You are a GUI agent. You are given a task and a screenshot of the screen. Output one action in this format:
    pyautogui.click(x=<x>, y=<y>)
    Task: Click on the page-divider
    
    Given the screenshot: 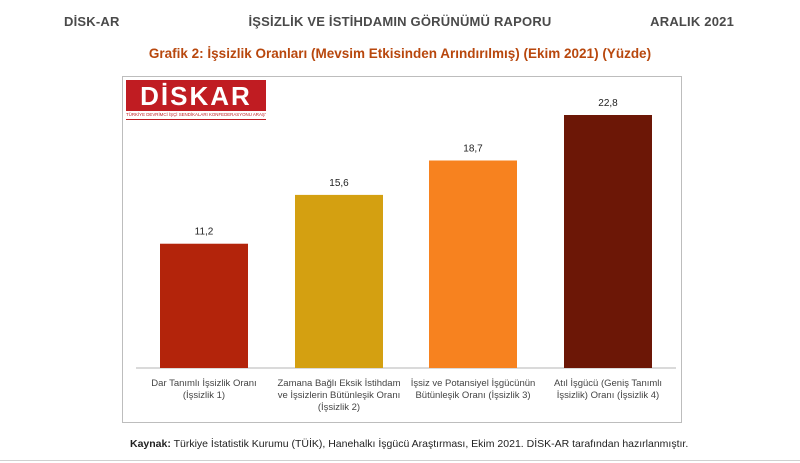 What is the action you would take?
    pyautogui.click(x=400, y=460)
    